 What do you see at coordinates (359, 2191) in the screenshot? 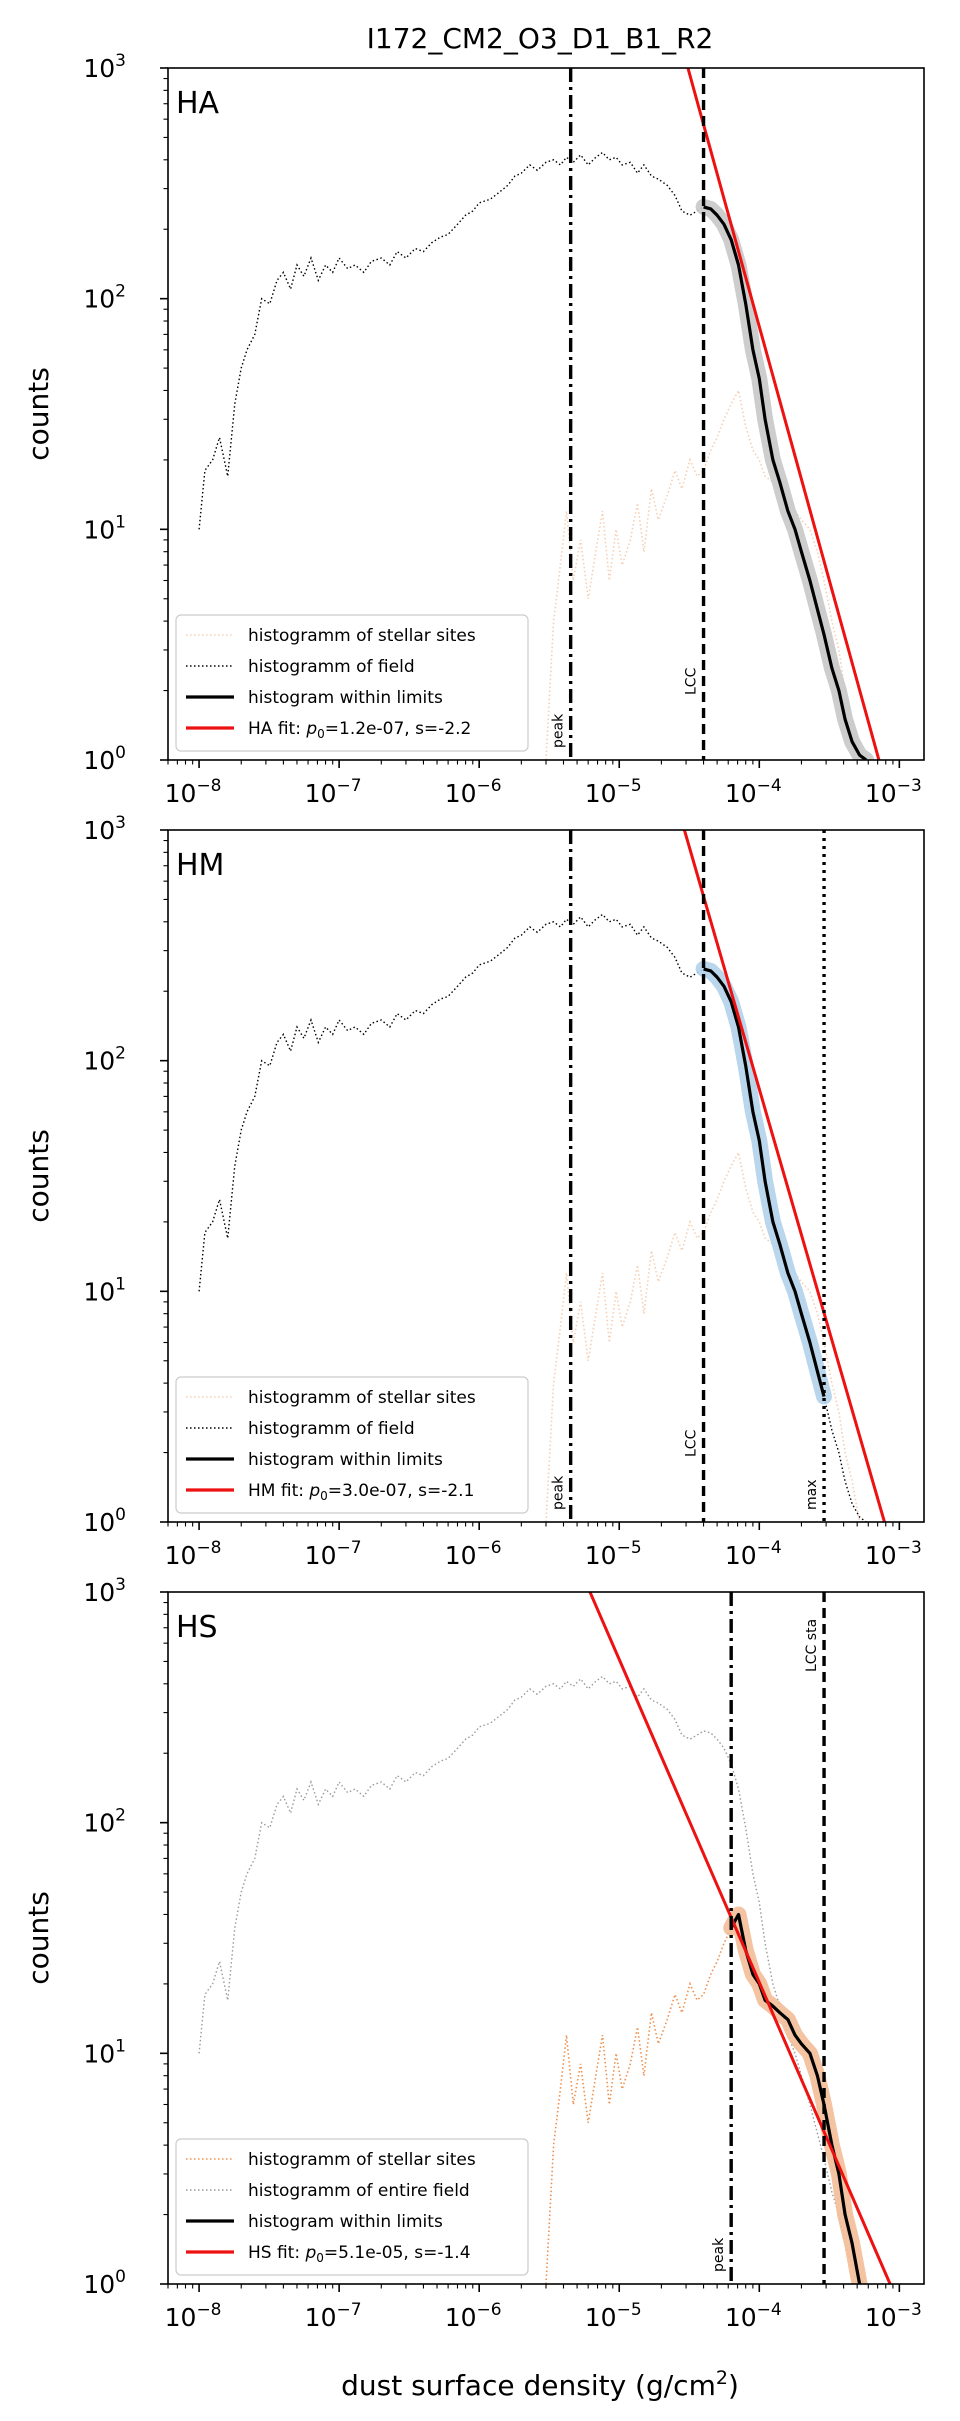
I see `legend-label-main-hs-1: histogramm of entire field` at bounding box center [359, 2191].